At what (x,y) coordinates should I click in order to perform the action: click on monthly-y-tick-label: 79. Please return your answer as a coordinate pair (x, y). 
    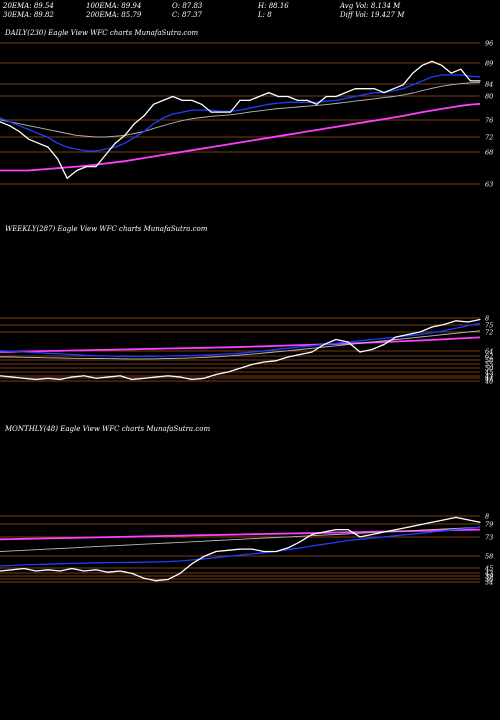
    Looking at the image, I should click on (489, 525).